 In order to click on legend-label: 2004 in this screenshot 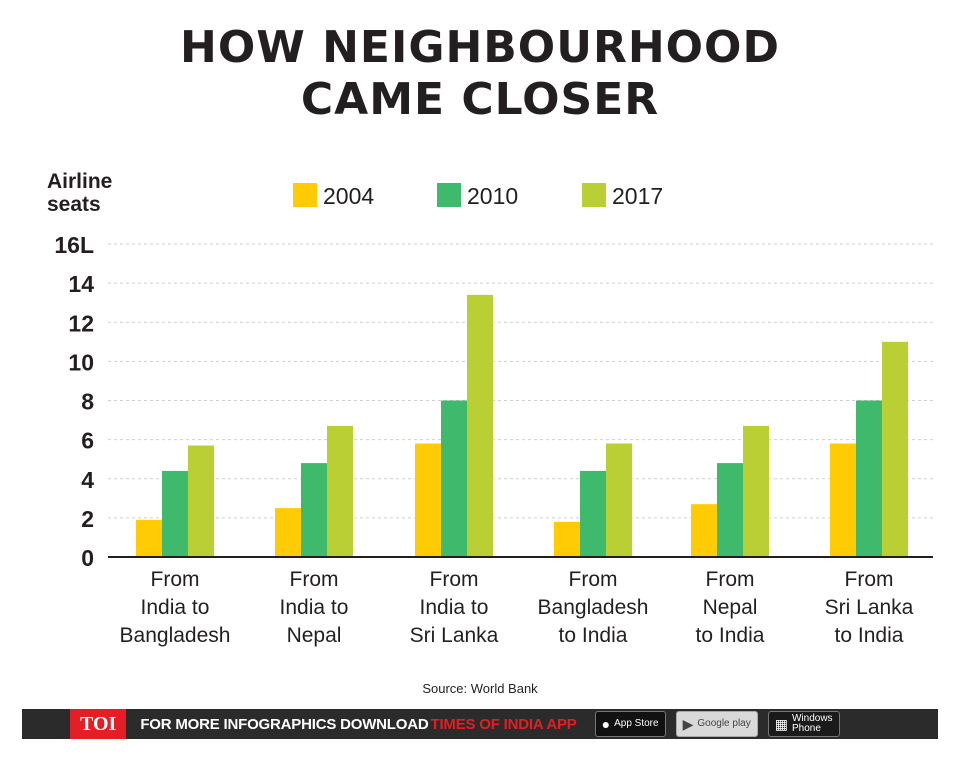, I will do `click(348, 196)`.